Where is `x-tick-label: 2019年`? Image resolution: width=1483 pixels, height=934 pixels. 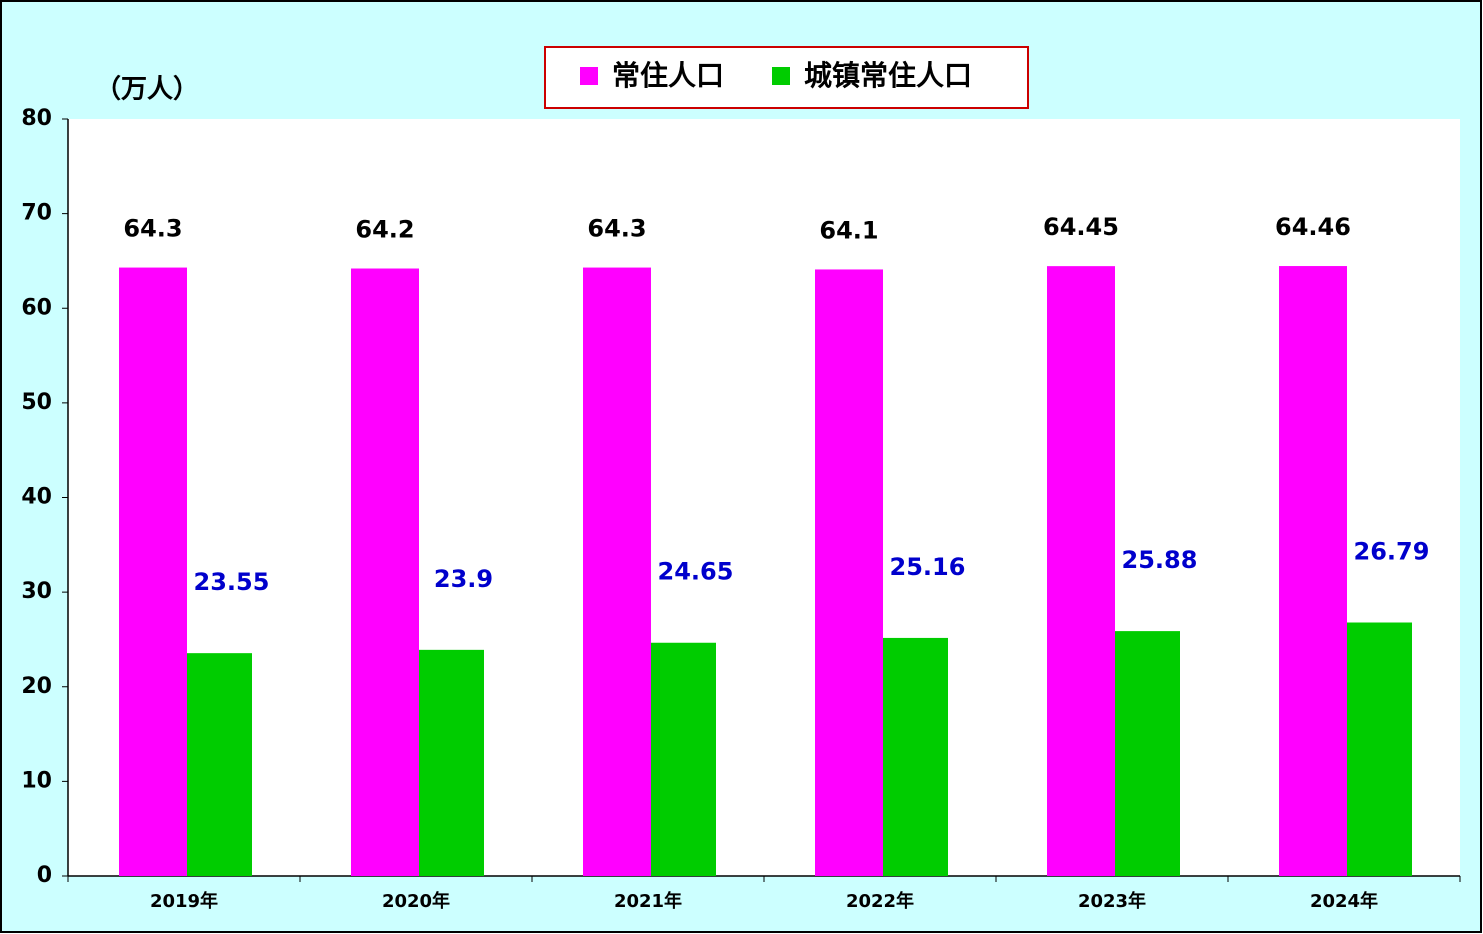
x-tick-label: 2019年 is located at coordinates (184, 901).